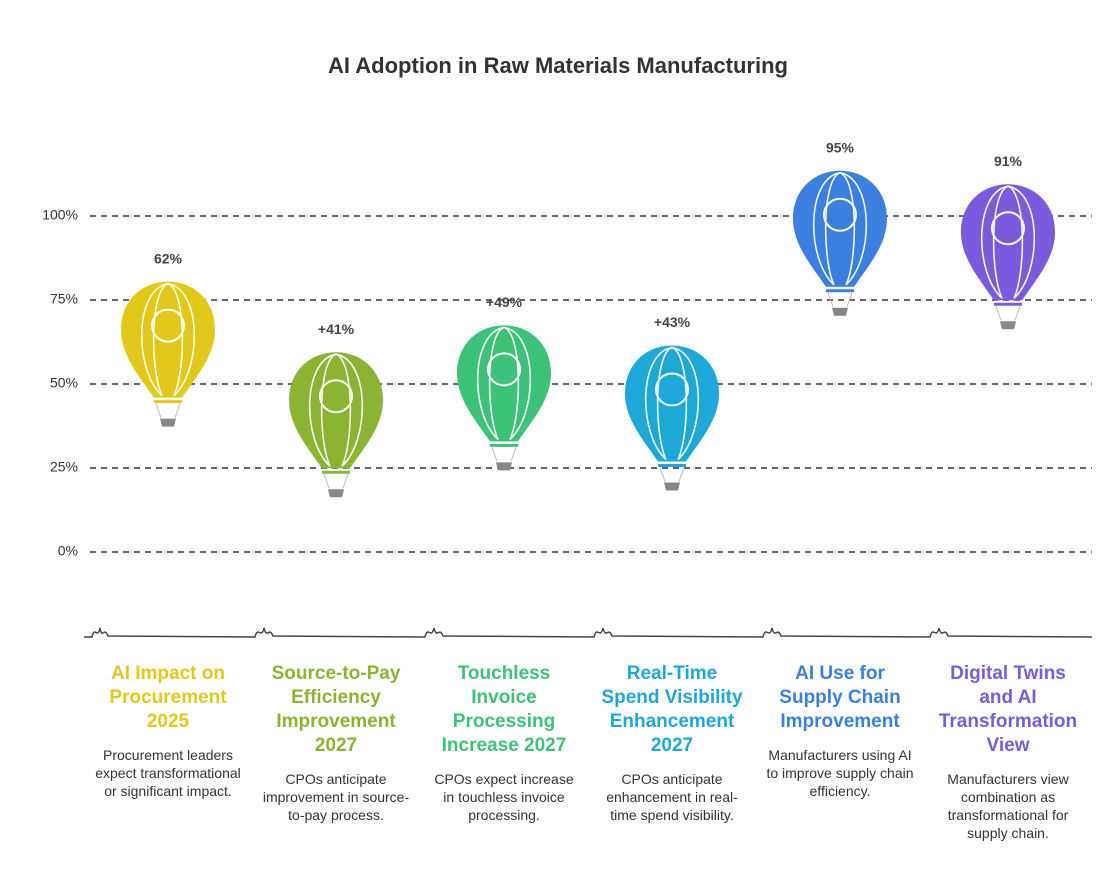  What do you see at coordinates (168, 258) in the screenshot?
I see `value-label: 62%` at bounding box center [168, 258].